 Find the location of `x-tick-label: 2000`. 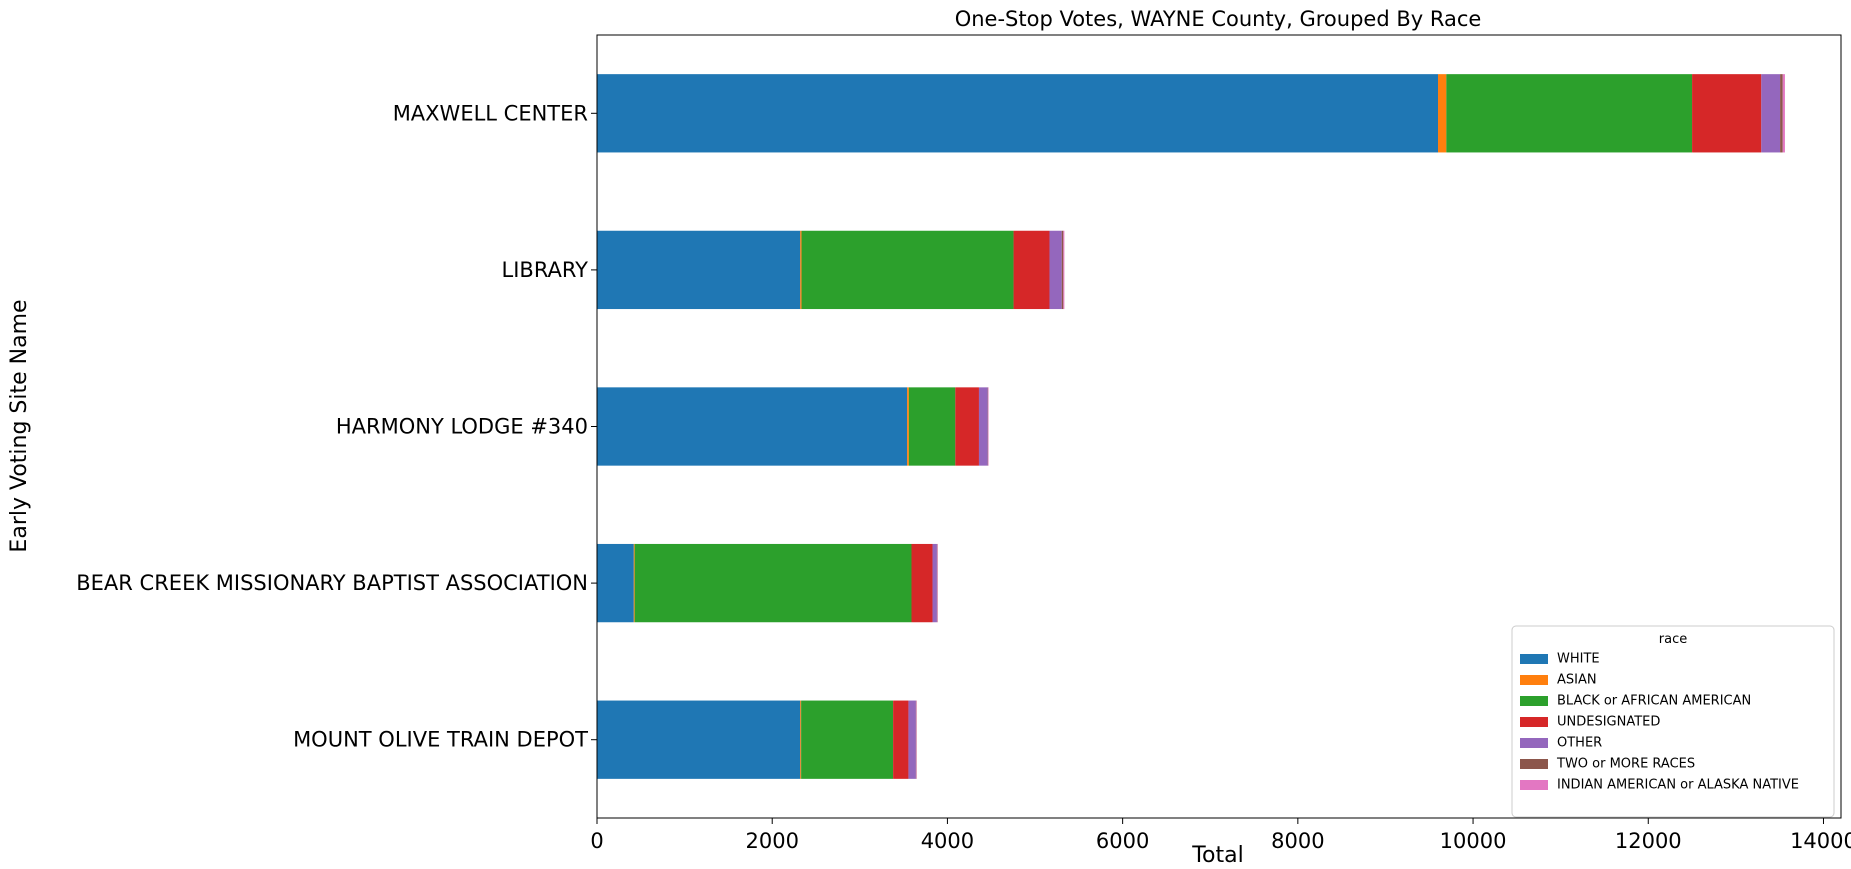

x-tick-label: 2000 is located at coordinates (771, 841).